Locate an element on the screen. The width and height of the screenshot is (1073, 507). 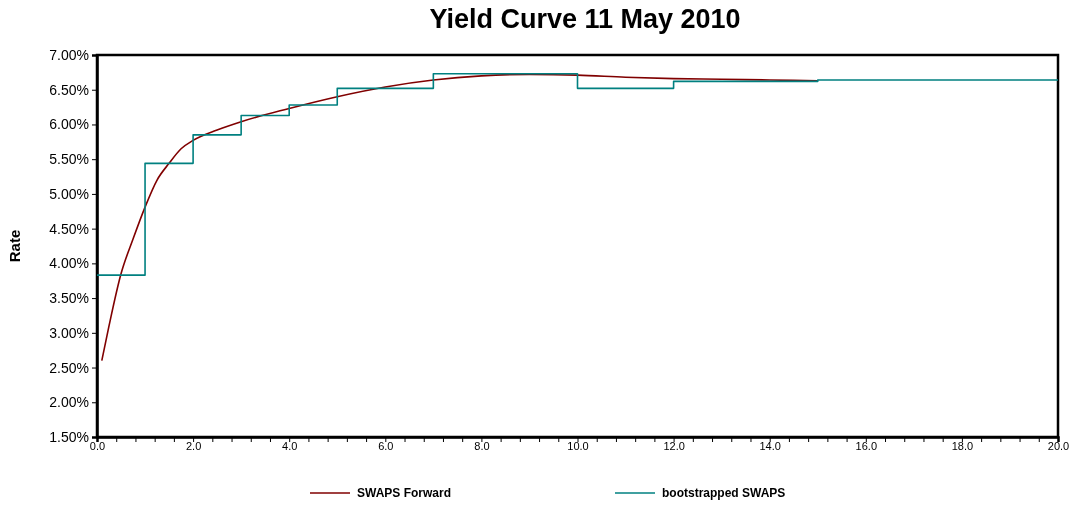
legend-label: bootstrapped SWAPS is located at coordinates (724, 493).